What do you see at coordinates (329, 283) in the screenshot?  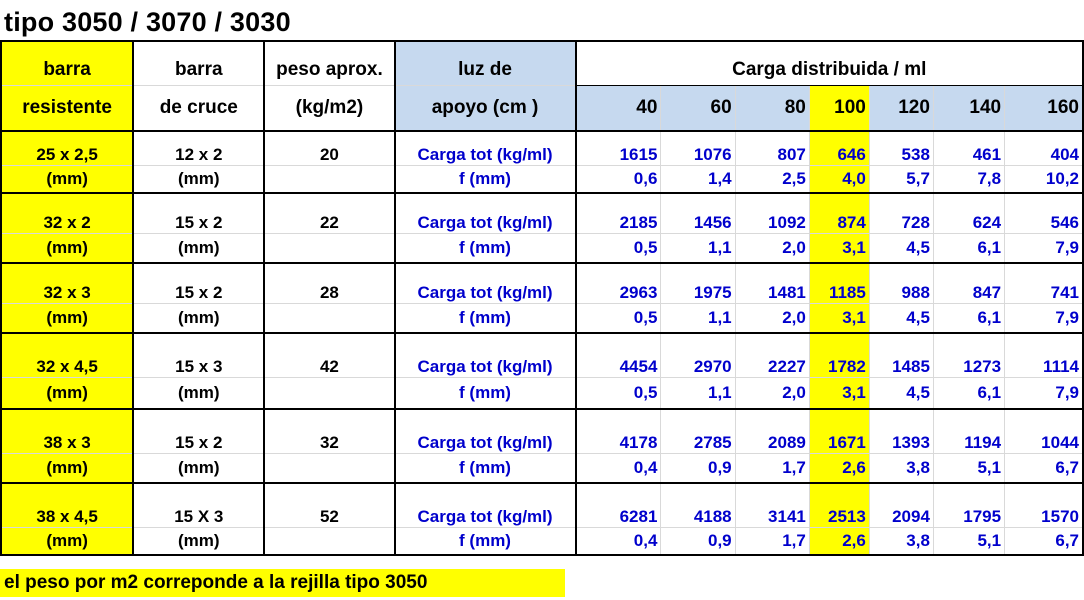 I see `peso-value: 28` at bounding box center [329, 283].